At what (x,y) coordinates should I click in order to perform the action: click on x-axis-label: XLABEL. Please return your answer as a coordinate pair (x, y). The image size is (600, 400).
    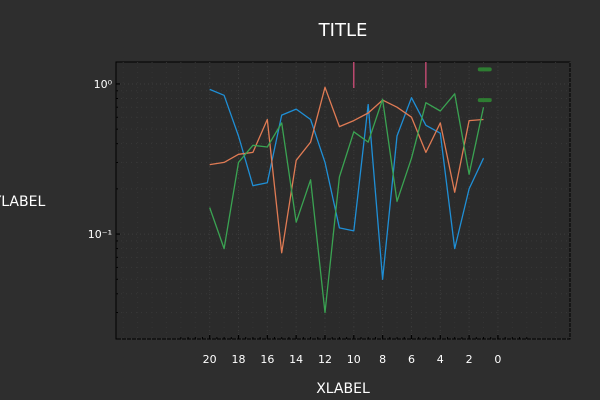
    Looking at the image, I should click on (343, 389).